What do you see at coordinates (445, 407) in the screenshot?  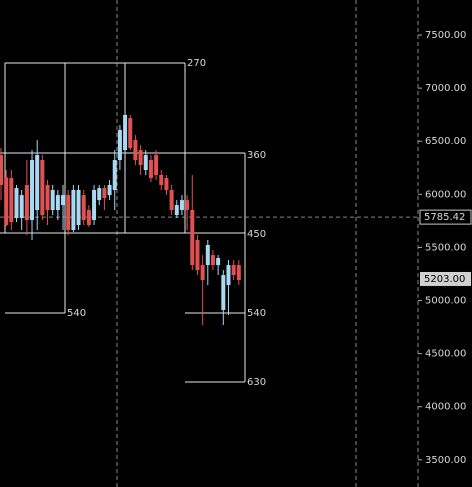 I see `y-tick-label: 4000.00` at bounding box center [445, 407].